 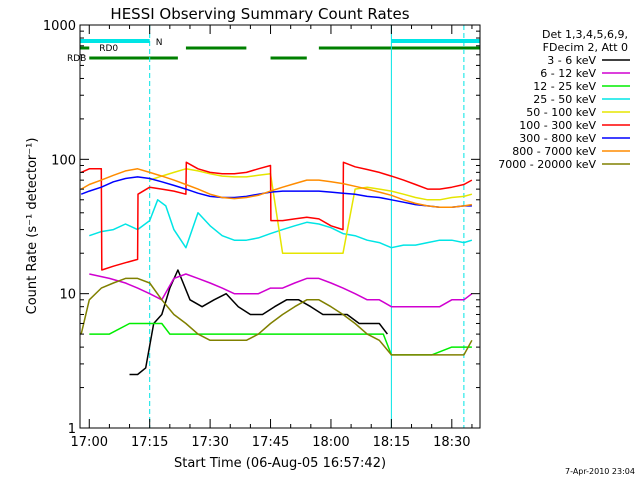 I want to click on y-tick-label: 1, so click(x=72, y=429).